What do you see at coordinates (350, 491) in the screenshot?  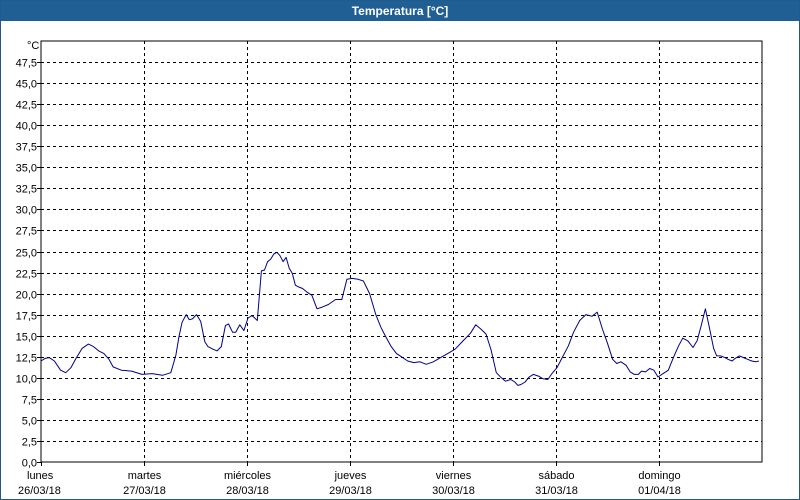 I see `x-tick-date-label: 29/03/18` at bounding box center [350, 491].